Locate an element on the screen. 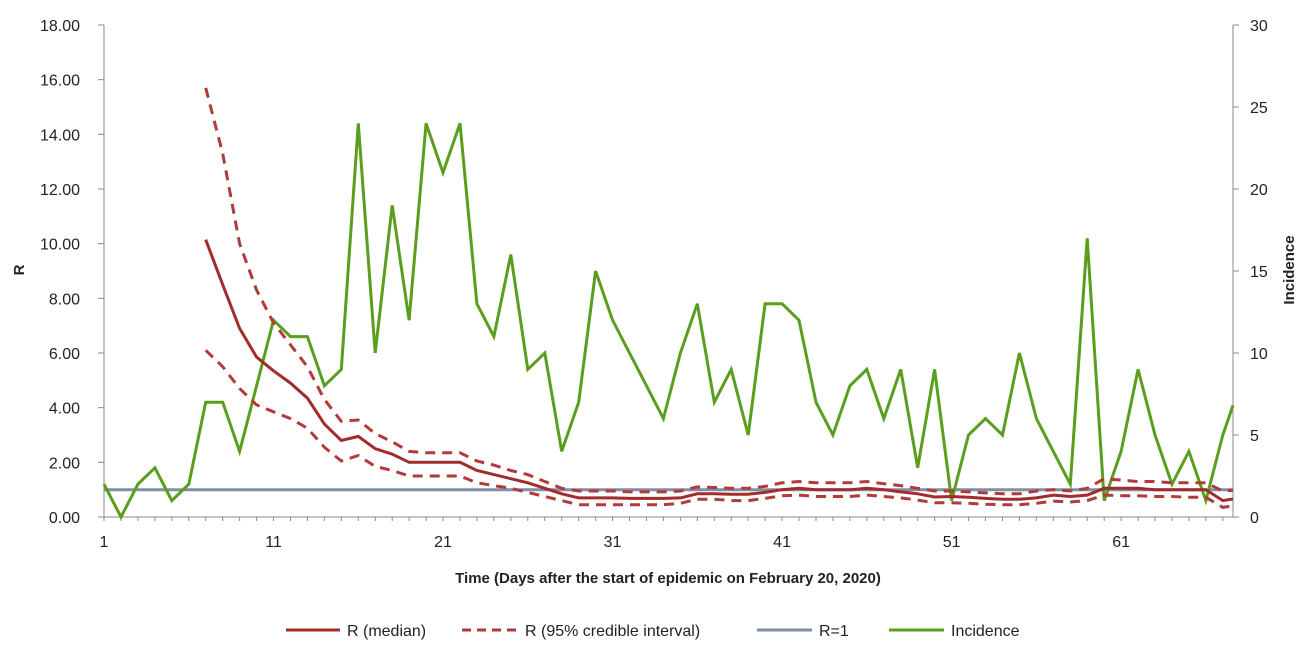 This screenshot has height=645, width=1300. y2-tick-label: 25 is located at coordinates (1259, 108).